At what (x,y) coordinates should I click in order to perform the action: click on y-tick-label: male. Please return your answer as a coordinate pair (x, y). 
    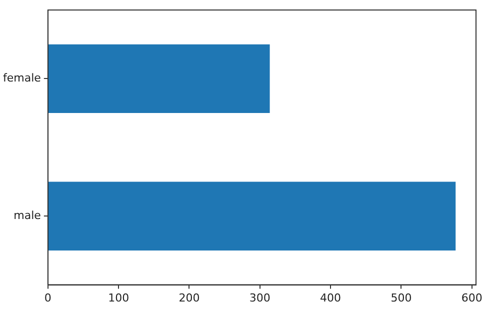
    Looking at the image, I should click on (28, 215).